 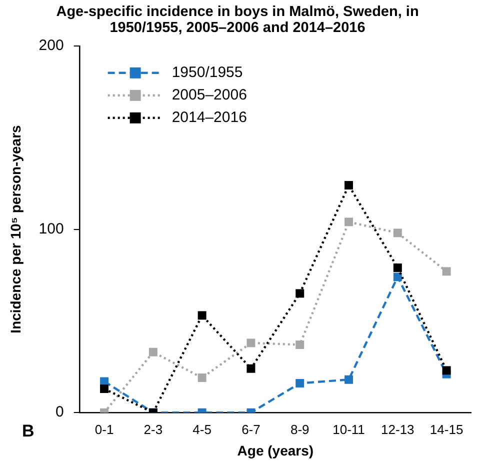 What do you see at coordinates (51, 45) in the screenshot?
I see `y-tick-label: 200` at bounding box center [51, 45].